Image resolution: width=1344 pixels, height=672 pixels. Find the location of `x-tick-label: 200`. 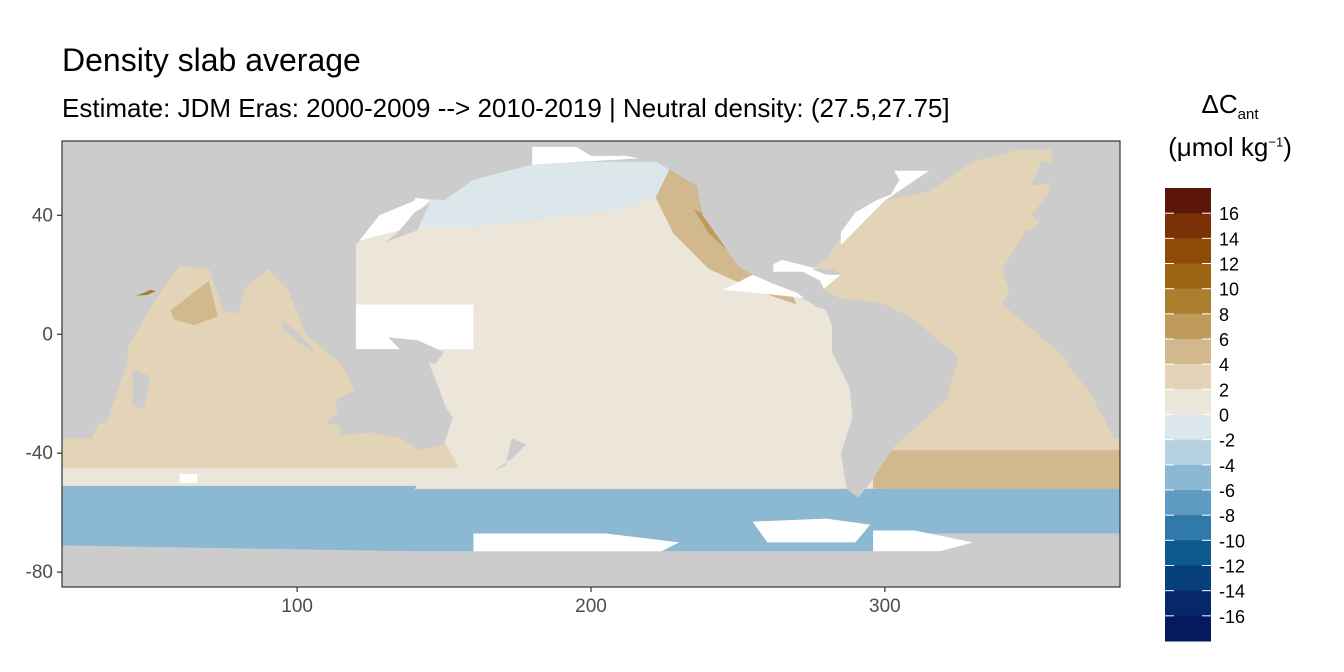

x-tick-label: 200 is located at coordinates (591, 606).